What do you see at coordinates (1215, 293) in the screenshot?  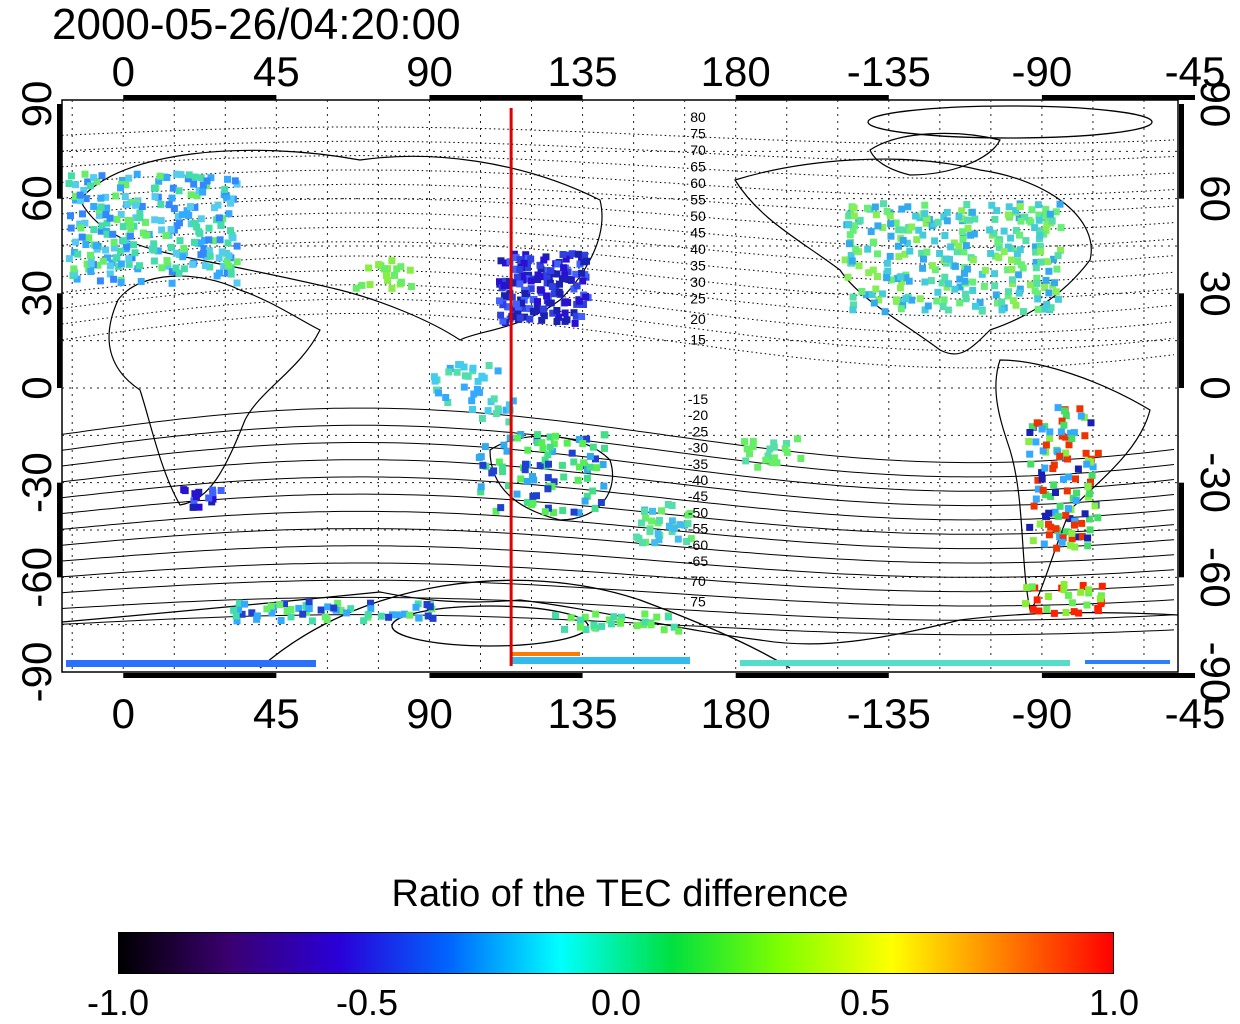 I see `lat-tick-right: 30` at bounding box center [1215, 293].